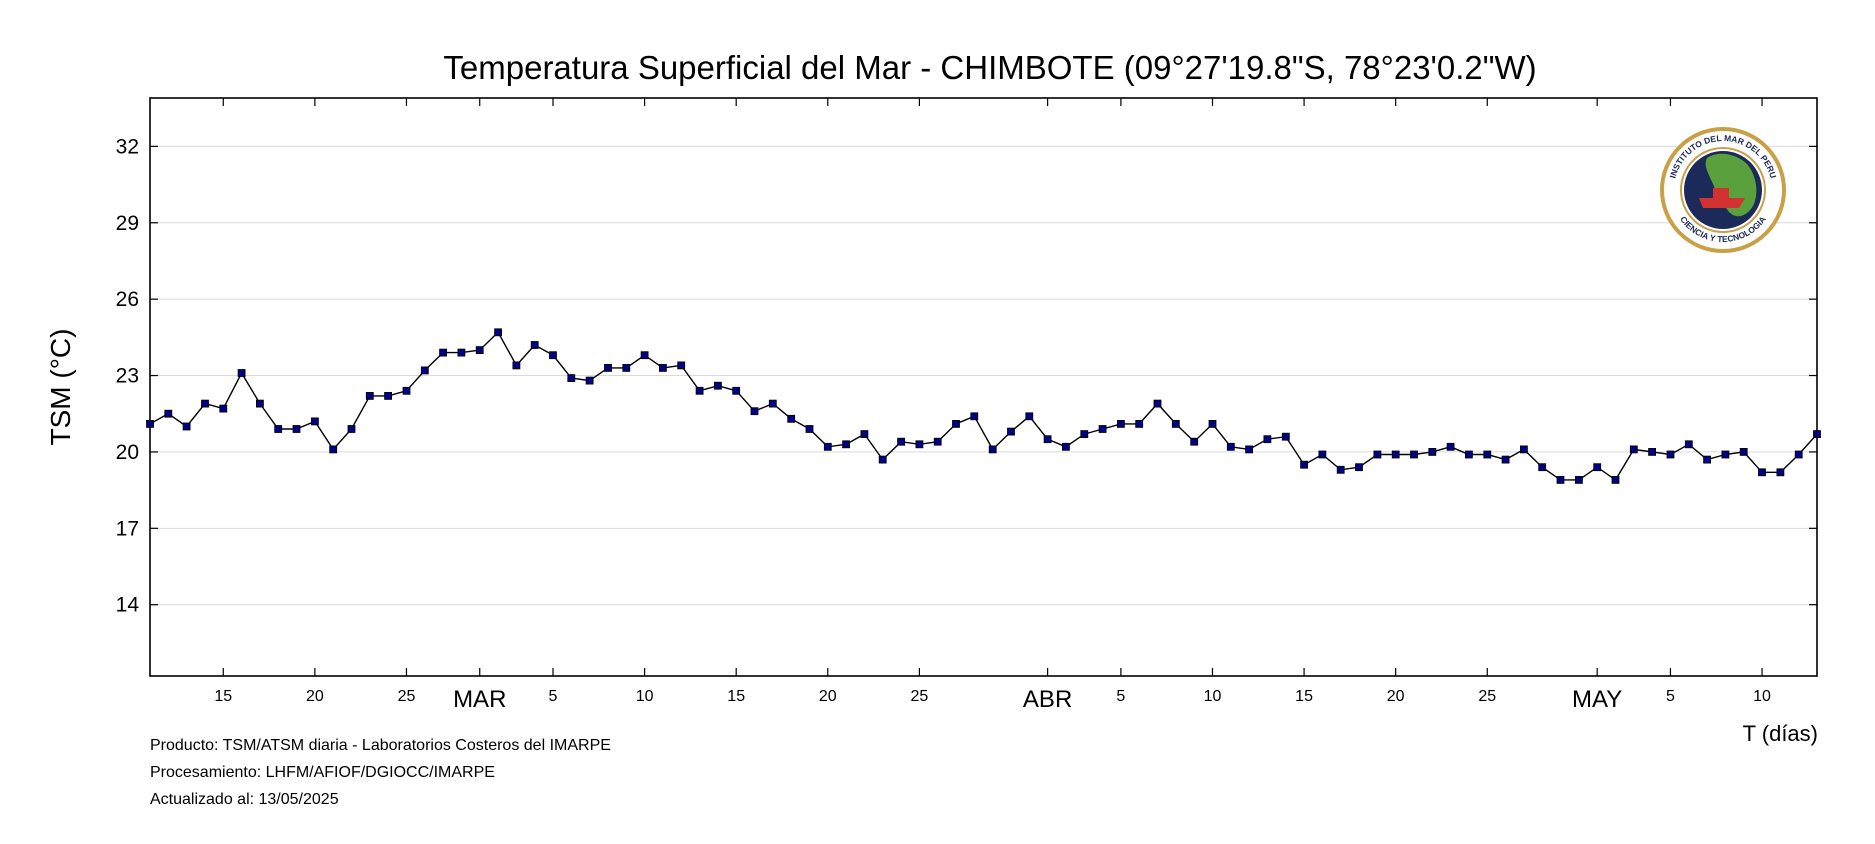 The image size is (1875, 844). What do you see at coordinates (127, 299) in the screenshot?
I see `y-tick-label: 26` at bounding box center [127, 299].